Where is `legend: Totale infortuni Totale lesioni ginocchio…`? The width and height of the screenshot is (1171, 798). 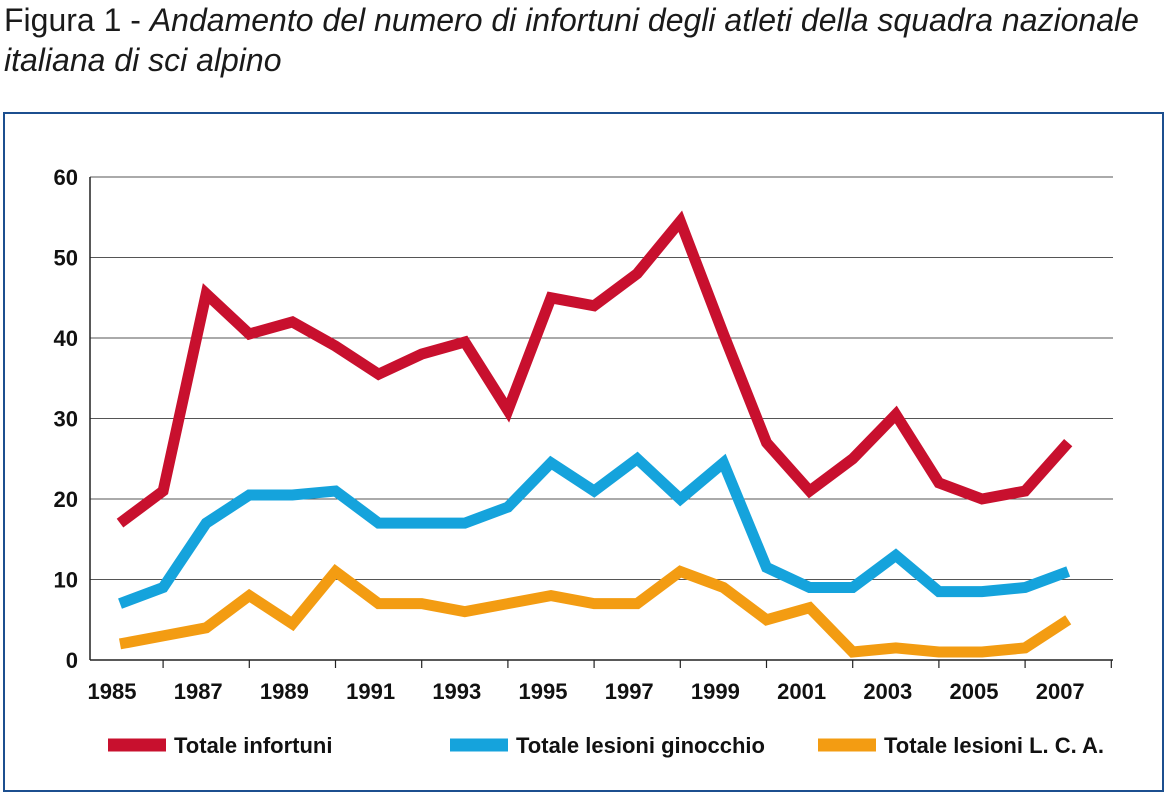
legend: Totale infortuni Totale lesioni ginocchio… is located at coordinates (606, 745).